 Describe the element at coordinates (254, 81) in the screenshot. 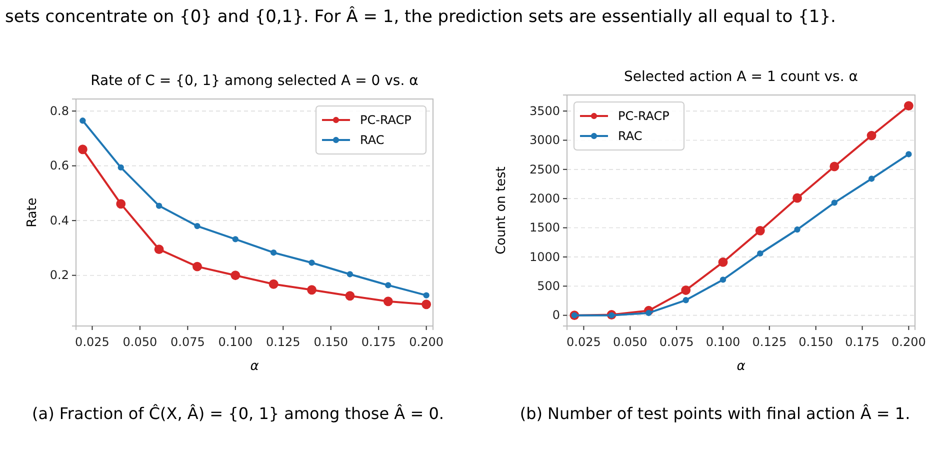

I see `chart-title: Rate of C = {0, 1} among selected A = 0 vs. α` at that location.